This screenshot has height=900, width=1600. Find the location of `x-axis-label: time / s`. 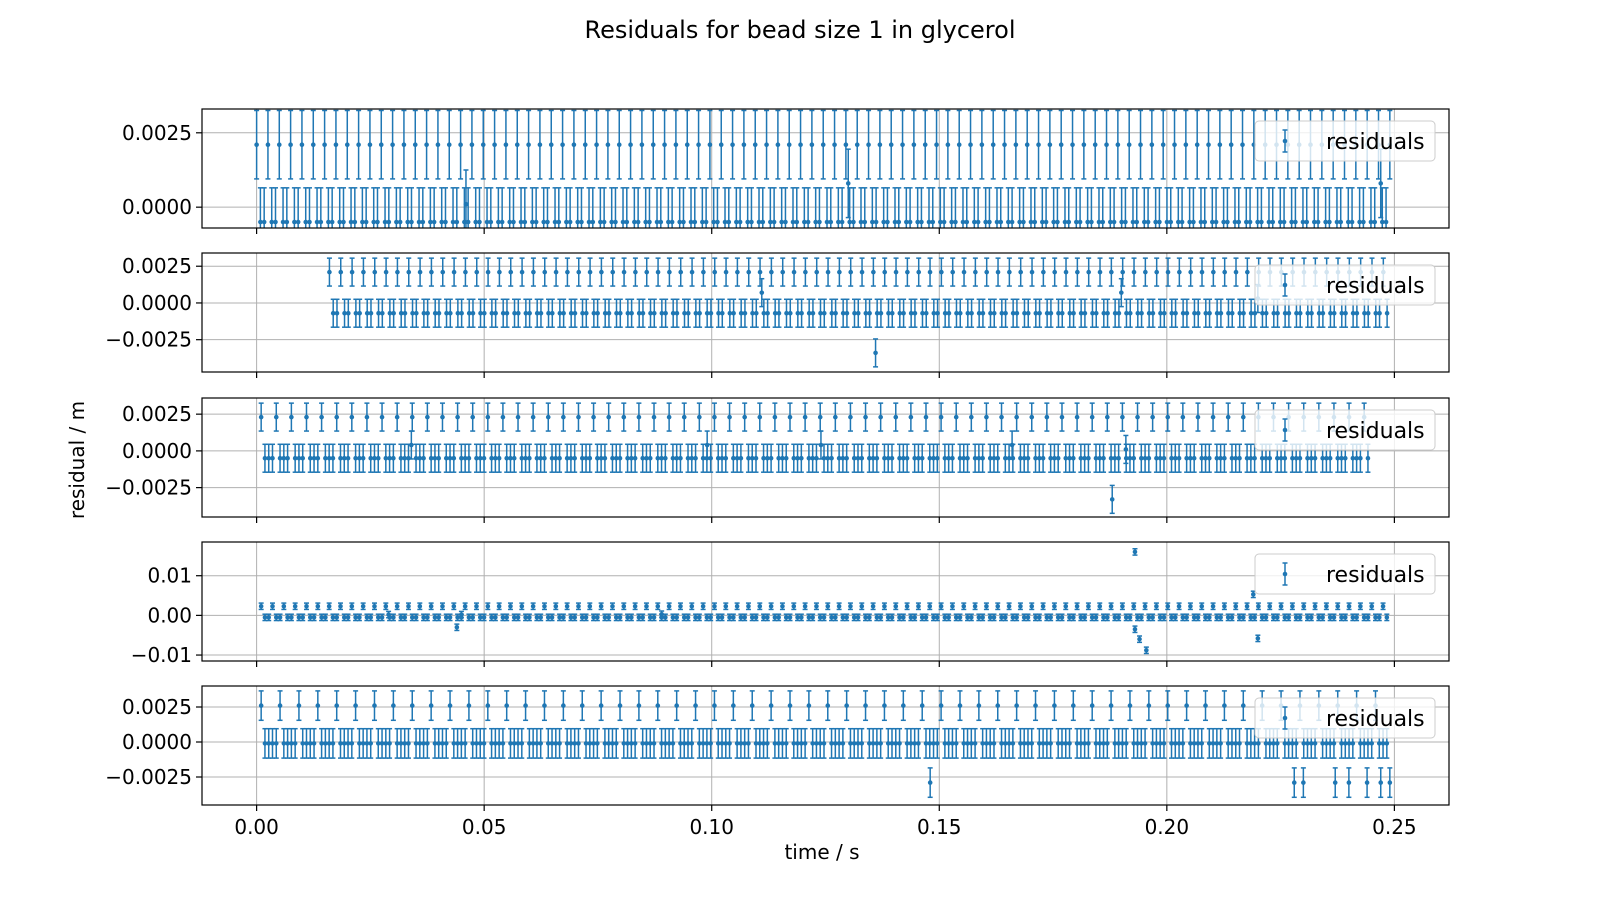

x-axis-label: time / s is located at coordinates (821, 852).